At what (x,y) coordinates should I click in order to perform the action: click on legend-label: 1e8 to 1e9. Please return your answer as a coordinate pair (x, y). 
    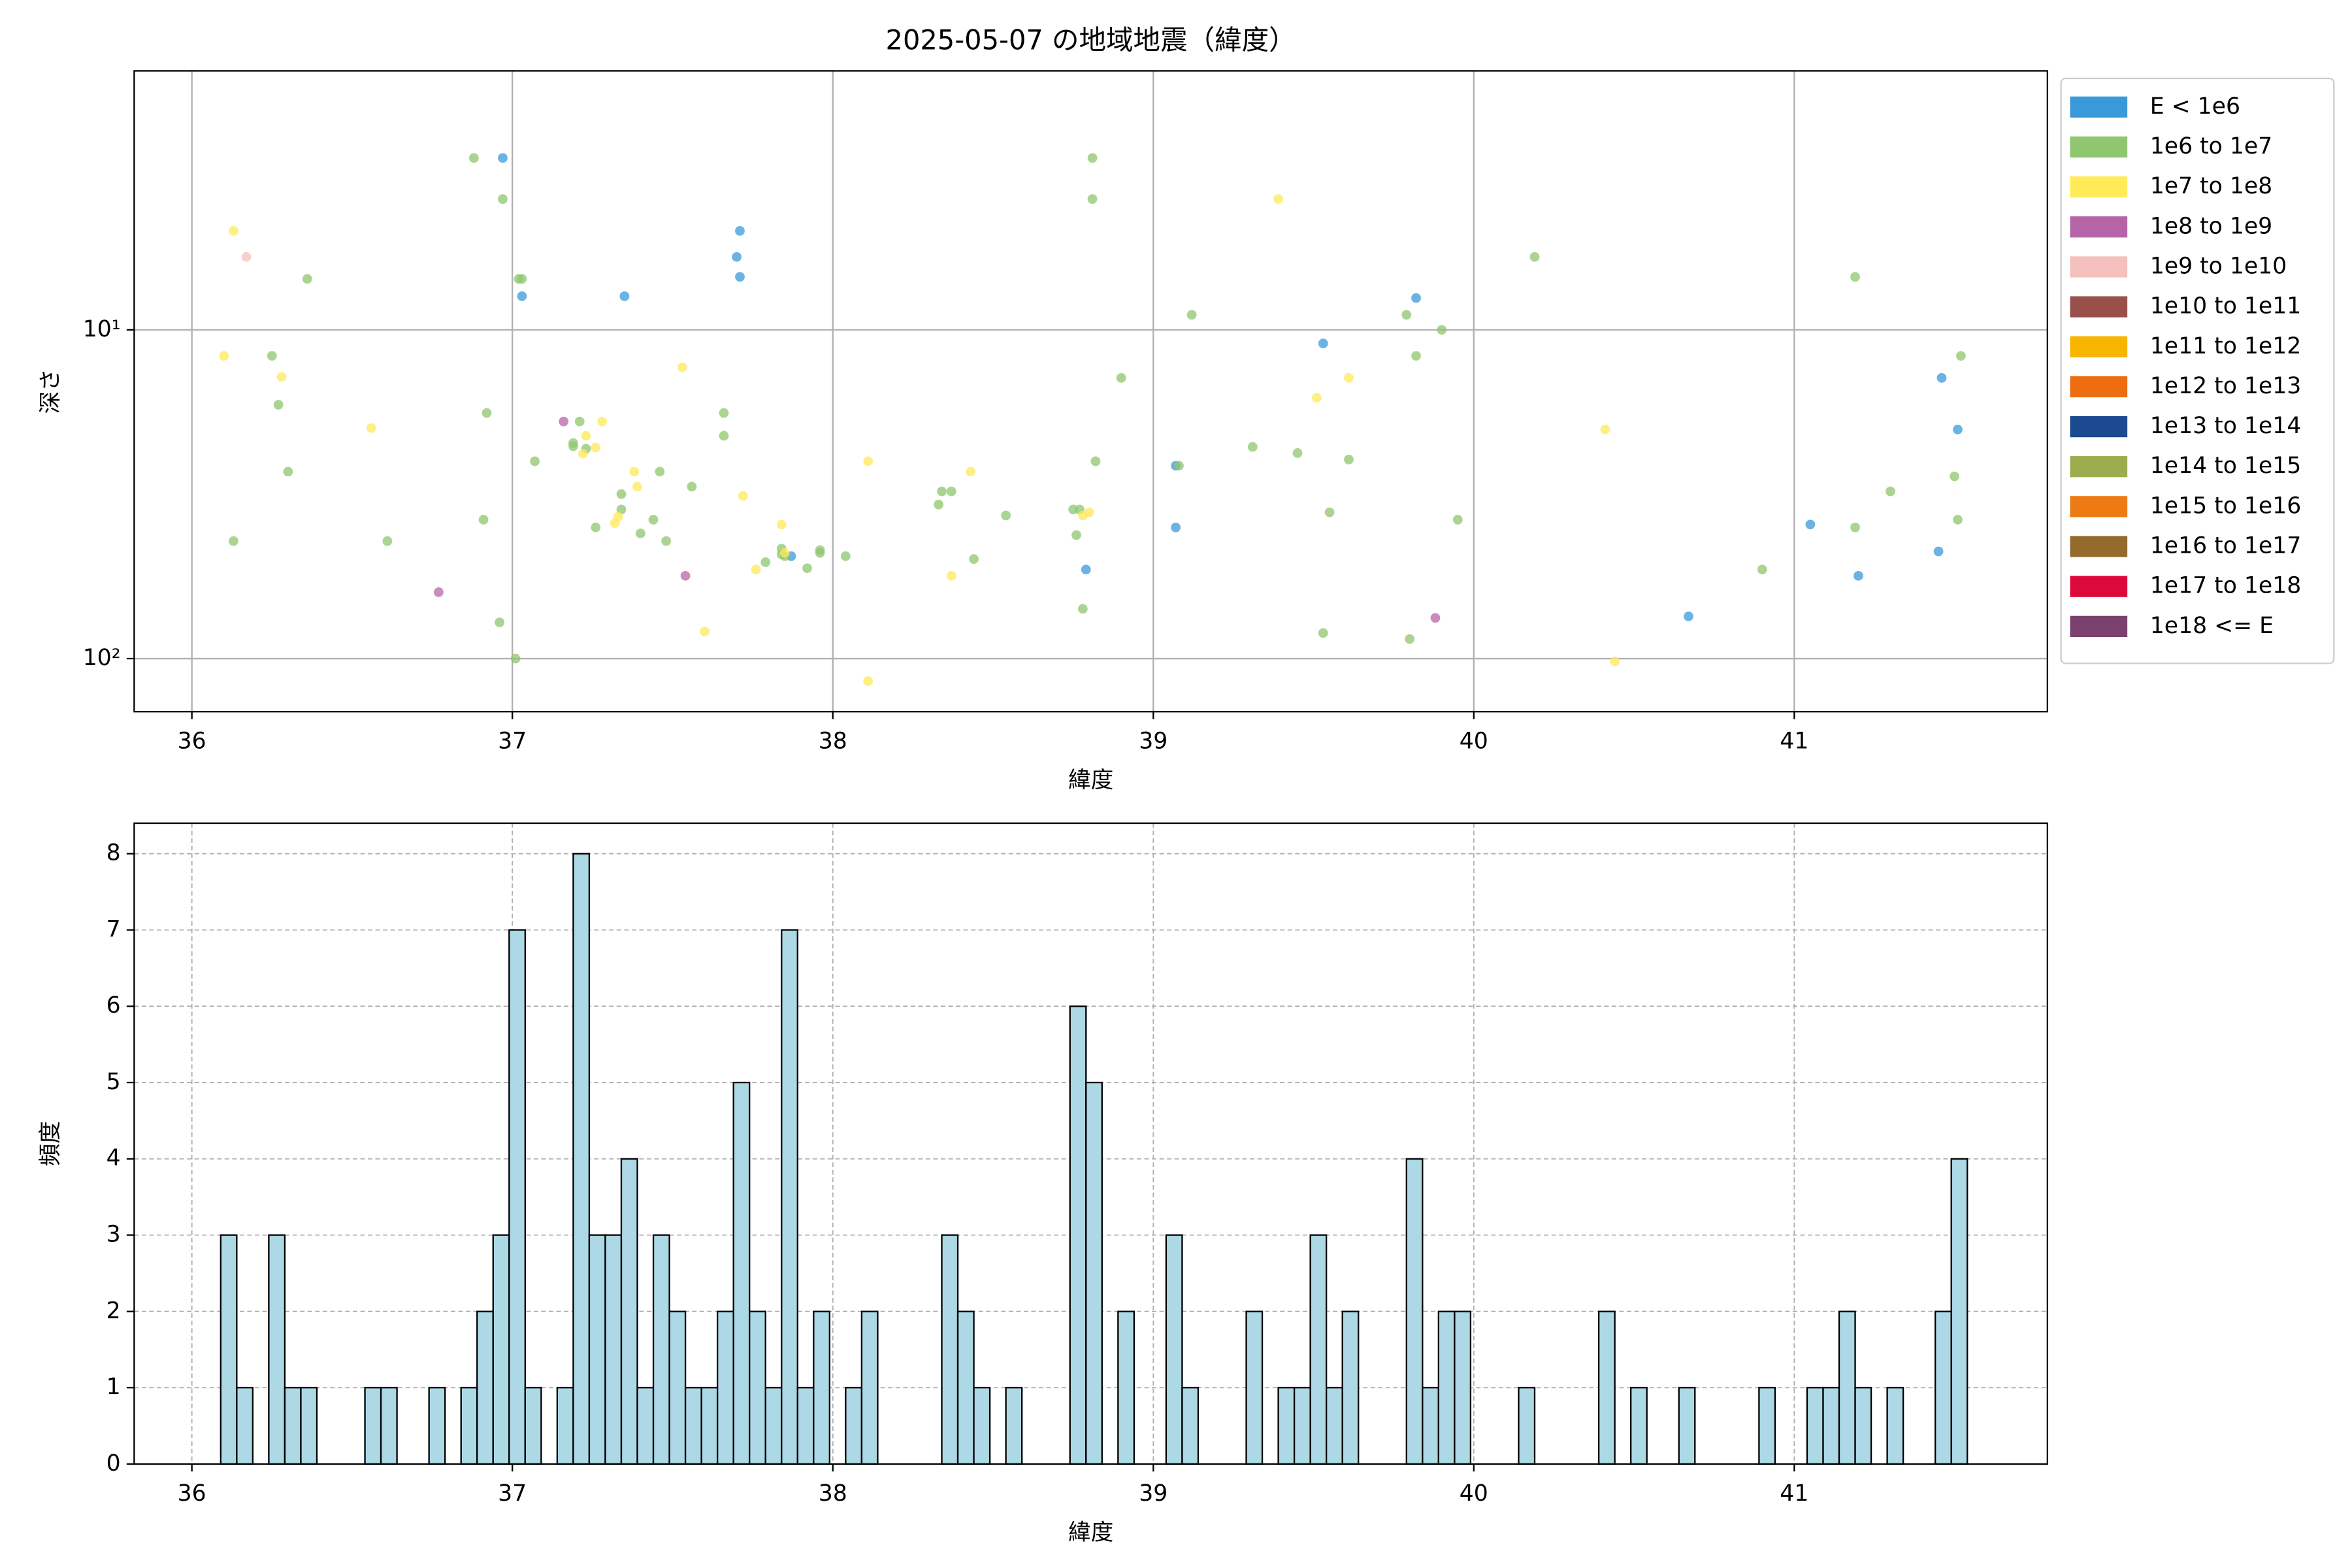
    Looking at the image, I should click on (2211, 226).